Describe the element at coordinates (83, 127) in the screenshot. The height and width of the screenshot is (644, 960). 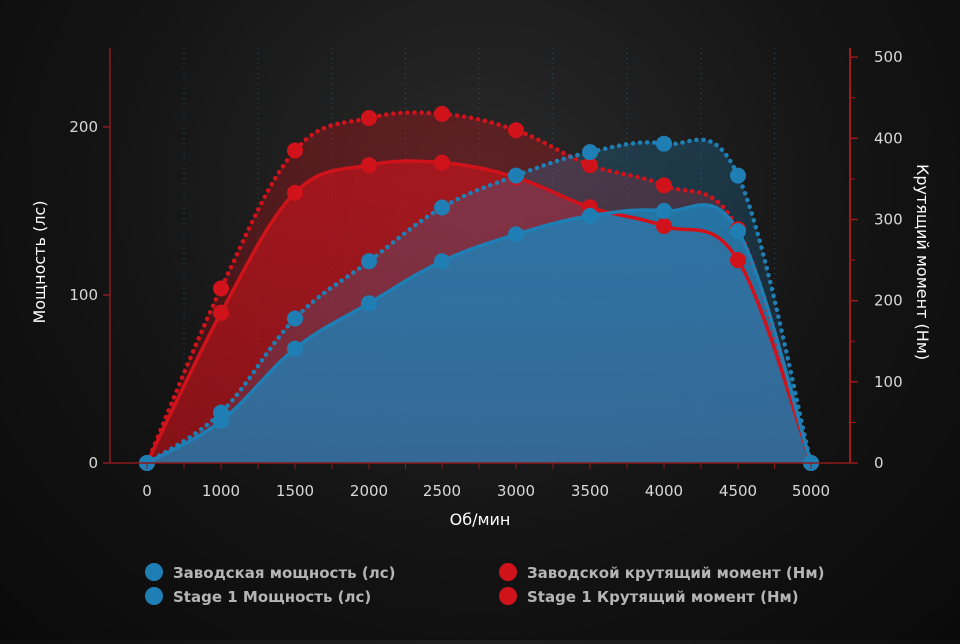
I see `y-left-tick-label-200: 200` at that location.